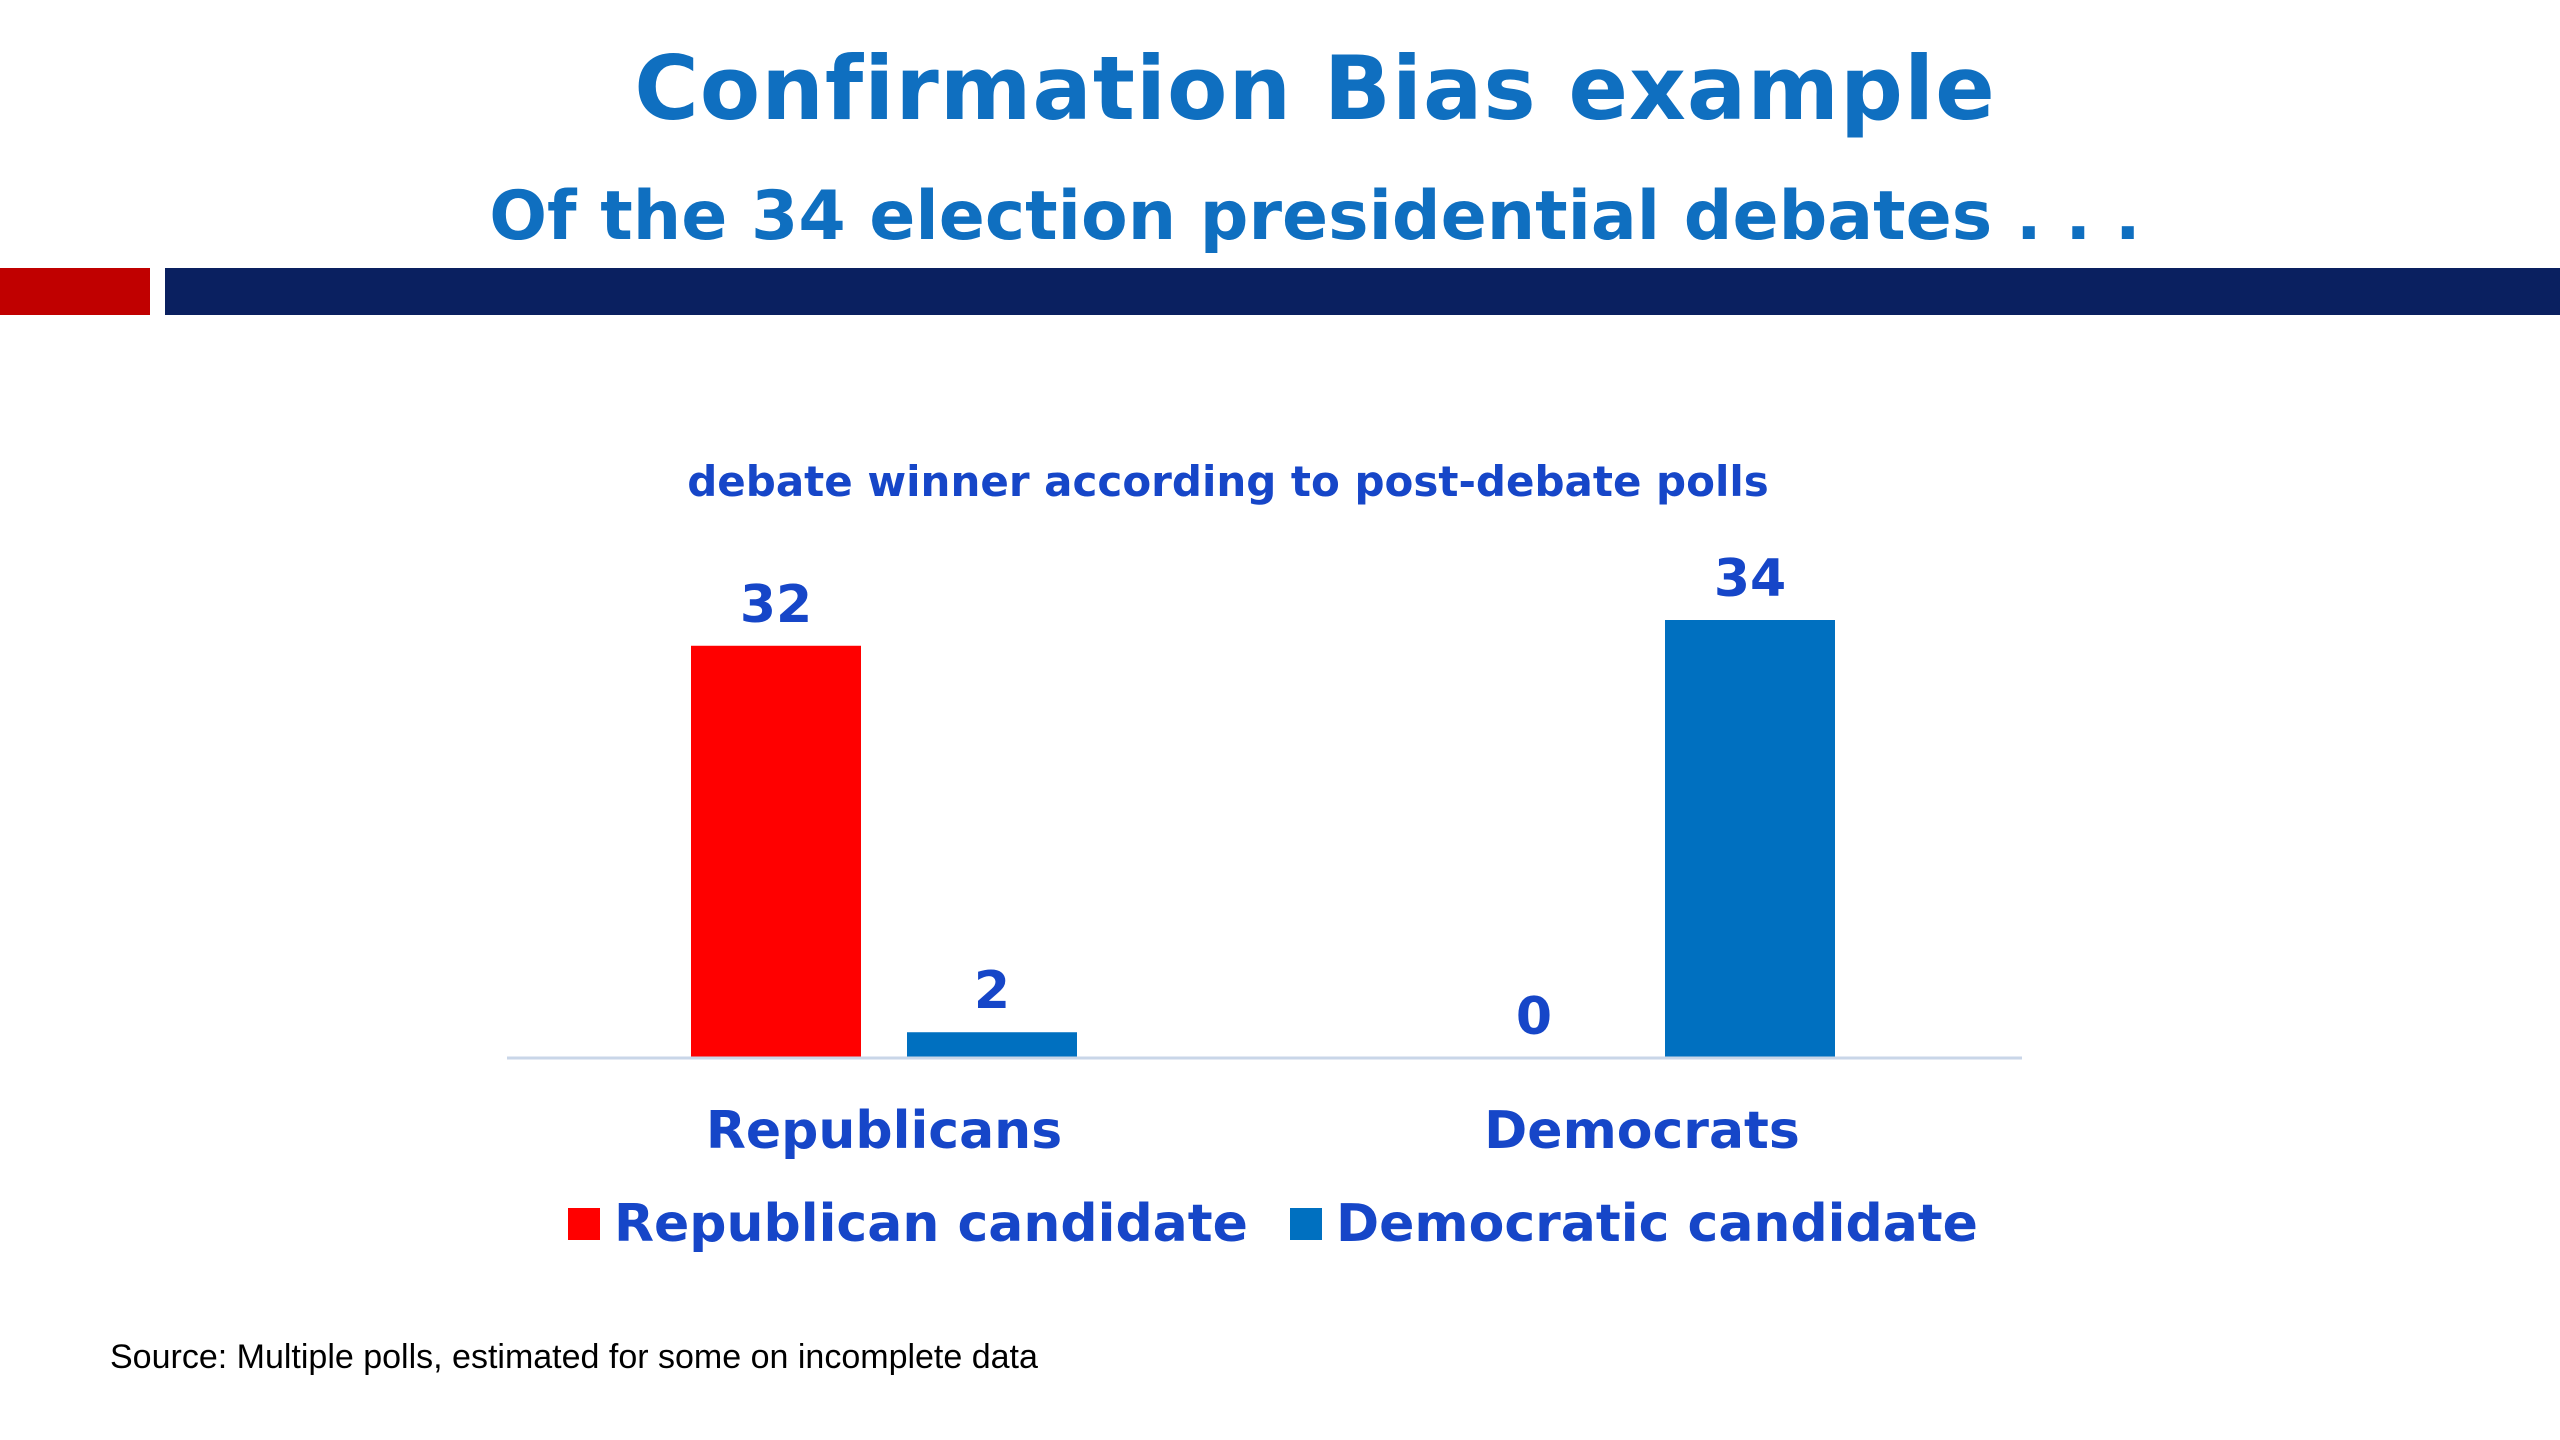 The width and height of the screenshot is (2560, 1440). What do you see at coordinates (776, 605) in the screenshot?
I see `value-label-republicans-0: 32` at bounding box center [776, 605].